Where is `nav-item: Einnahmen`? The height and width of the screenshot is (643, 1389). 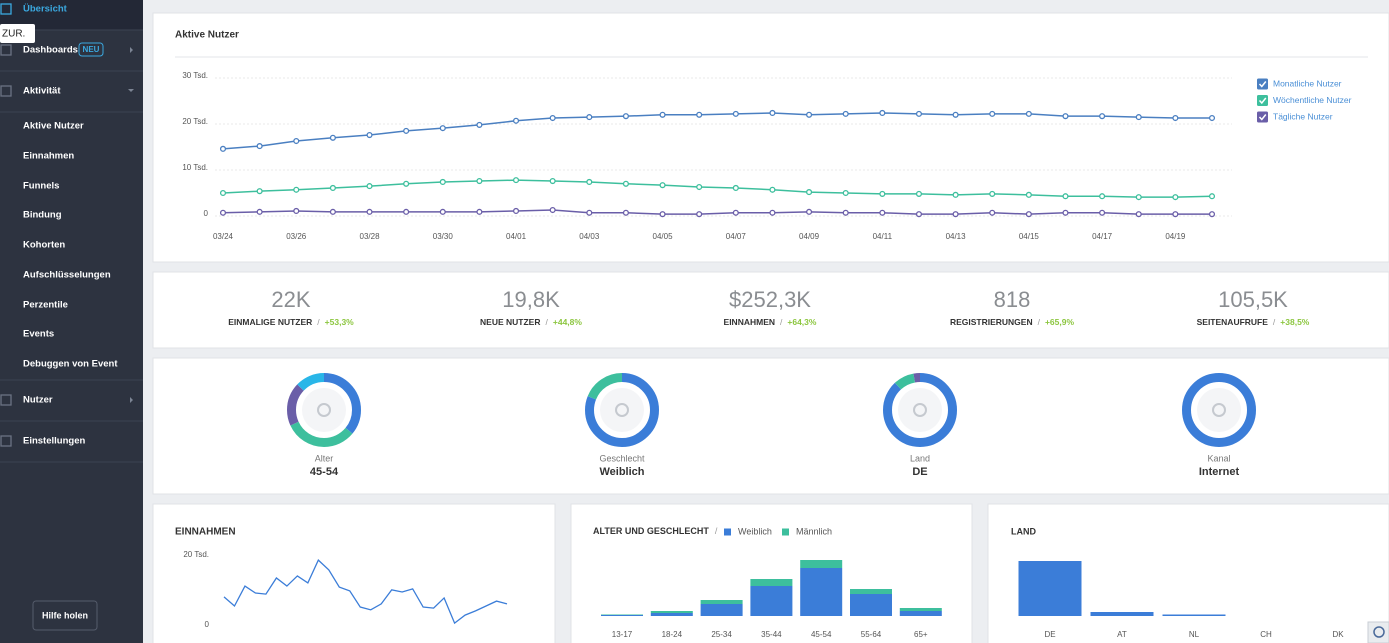
nav-item: Einnahmen is located at coordinates (48, 156).